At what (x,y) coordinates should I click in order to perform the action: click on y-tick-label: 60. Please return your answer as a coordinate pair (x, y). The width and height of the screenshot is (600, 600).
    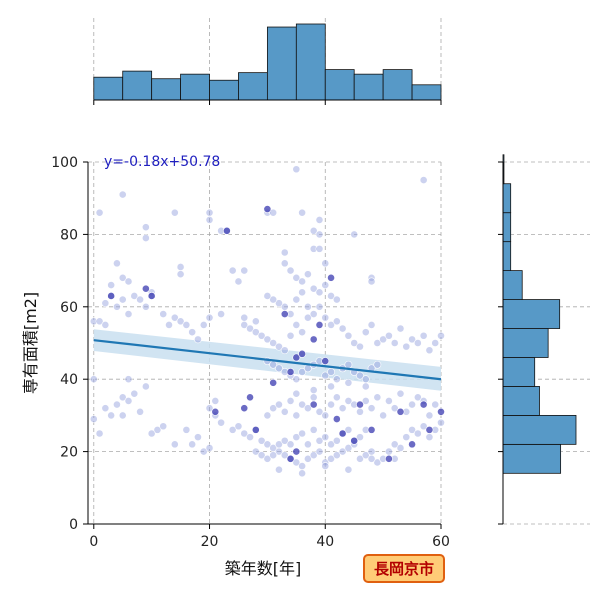
    Looking at the image, I should click on (69, 308).